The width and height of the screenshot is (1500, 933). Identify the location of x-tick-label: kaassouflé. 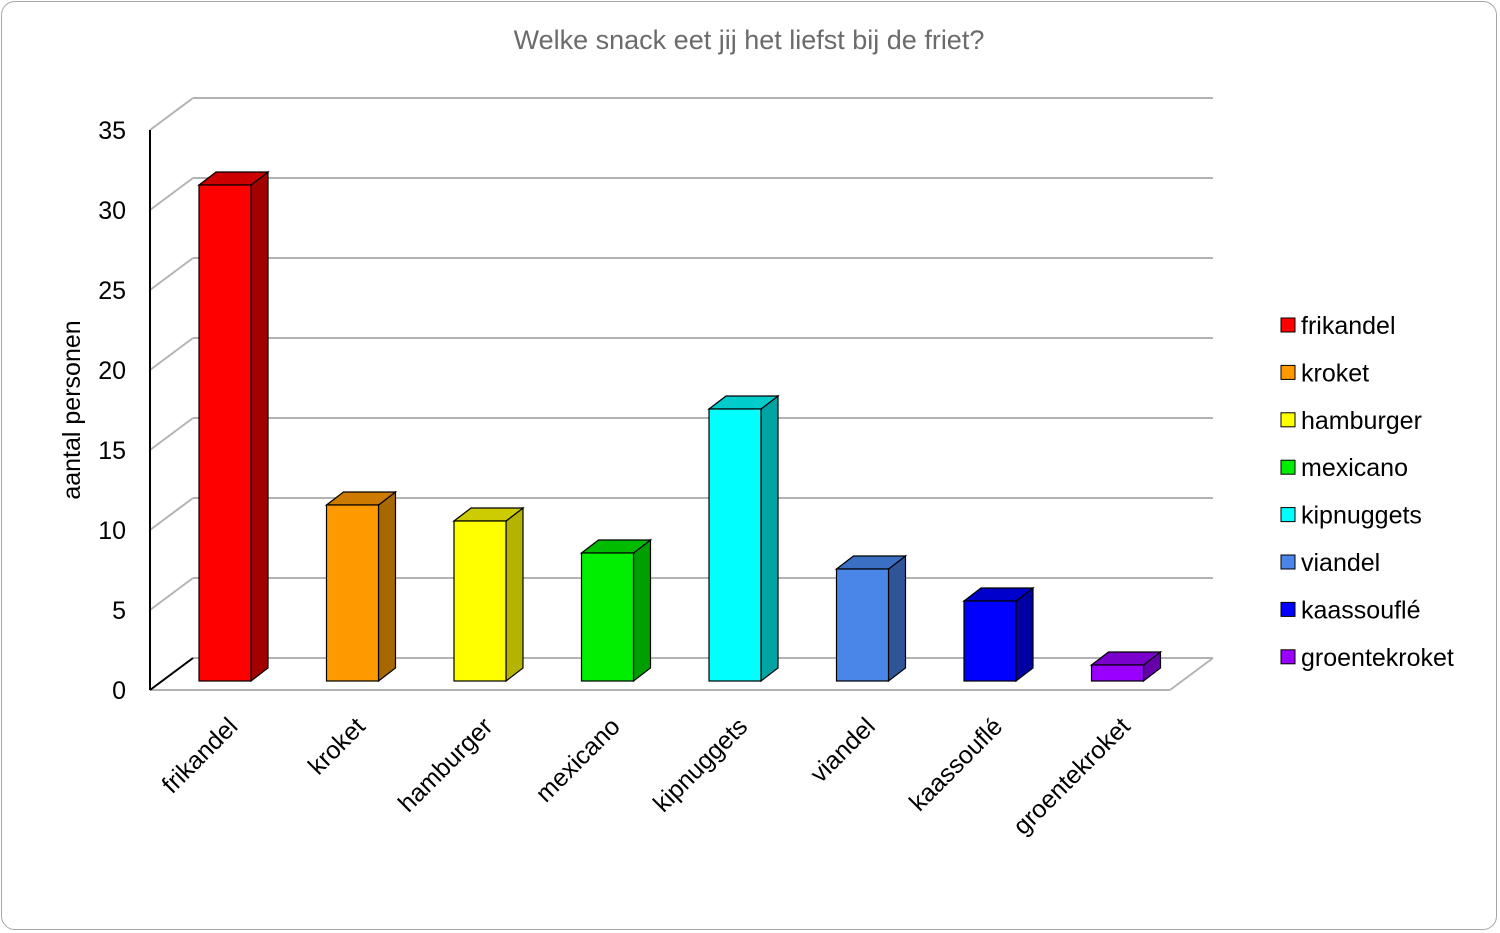
(956, 764).